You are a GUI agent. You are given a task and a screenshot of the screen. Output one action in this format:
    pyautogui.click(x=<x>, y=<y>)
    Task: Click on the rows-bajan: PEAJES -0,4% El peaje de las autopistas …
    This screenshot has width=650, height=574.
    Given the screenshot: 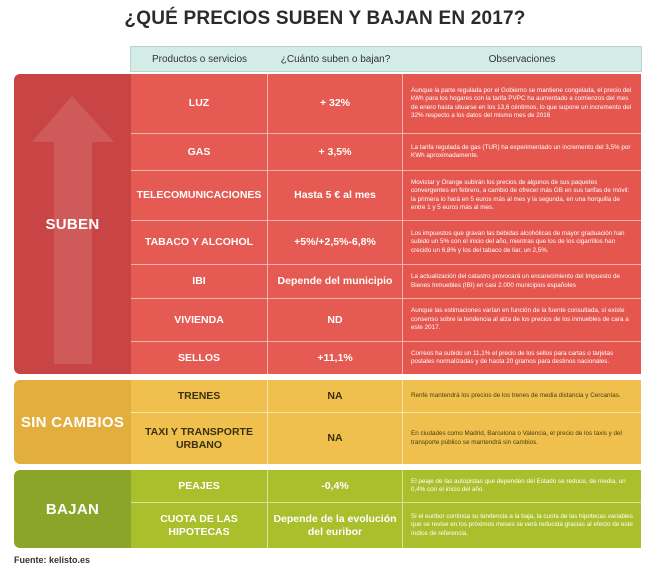 What is the action you would take?
    pyautogui.click(x=386, y=509)
    